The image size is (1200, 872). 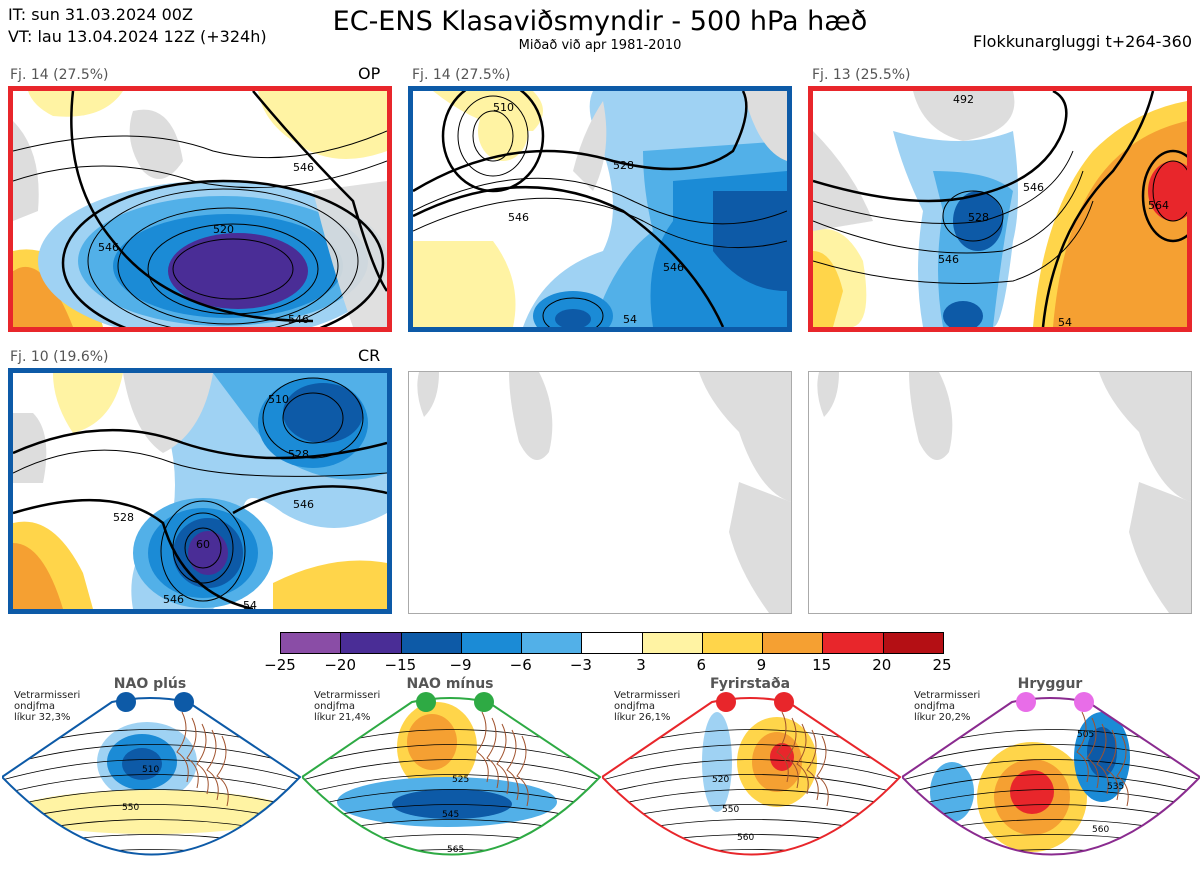 I want to click on panel-3-label: Fj. 13 (25.5%), so click(x=861, y=75).